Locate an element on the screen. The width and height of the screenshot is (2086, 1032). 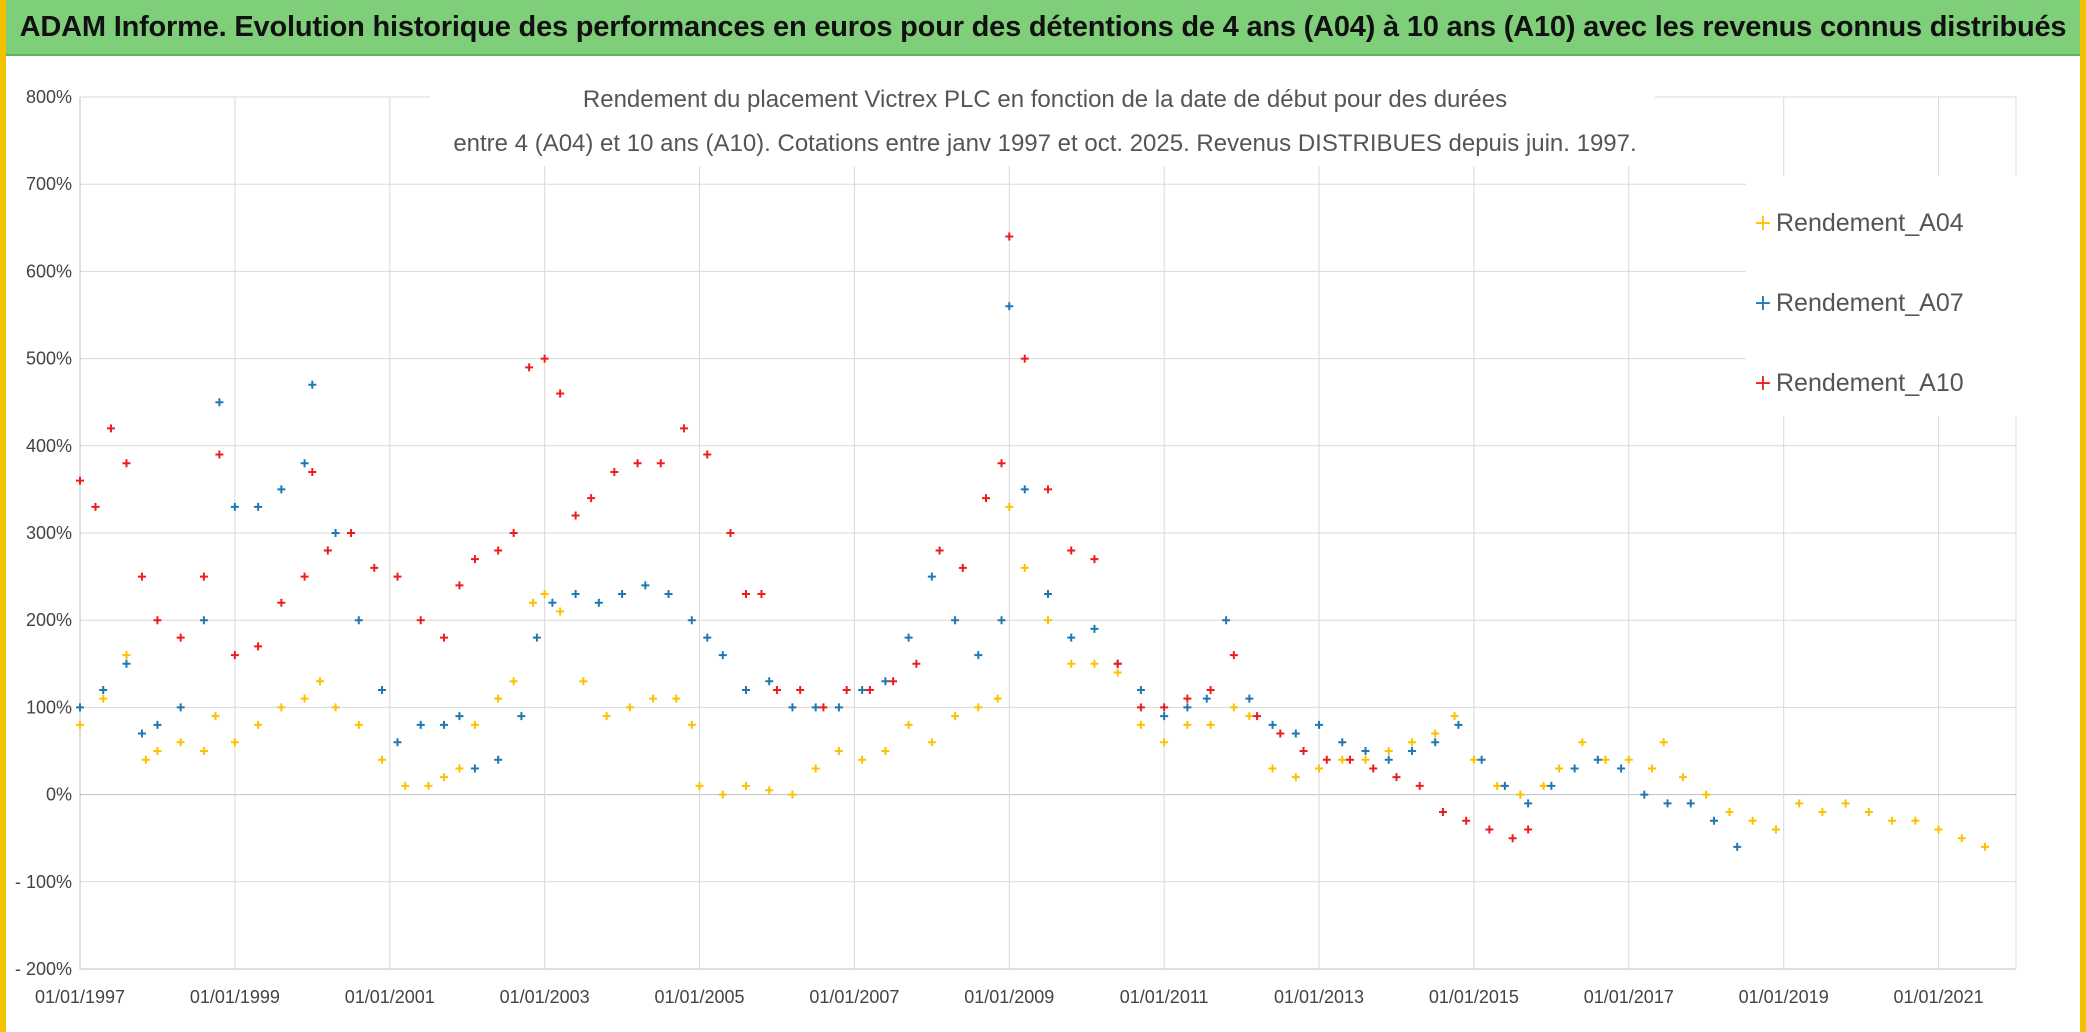
chart-title-backdrop is located at coordinates (1042, 124).